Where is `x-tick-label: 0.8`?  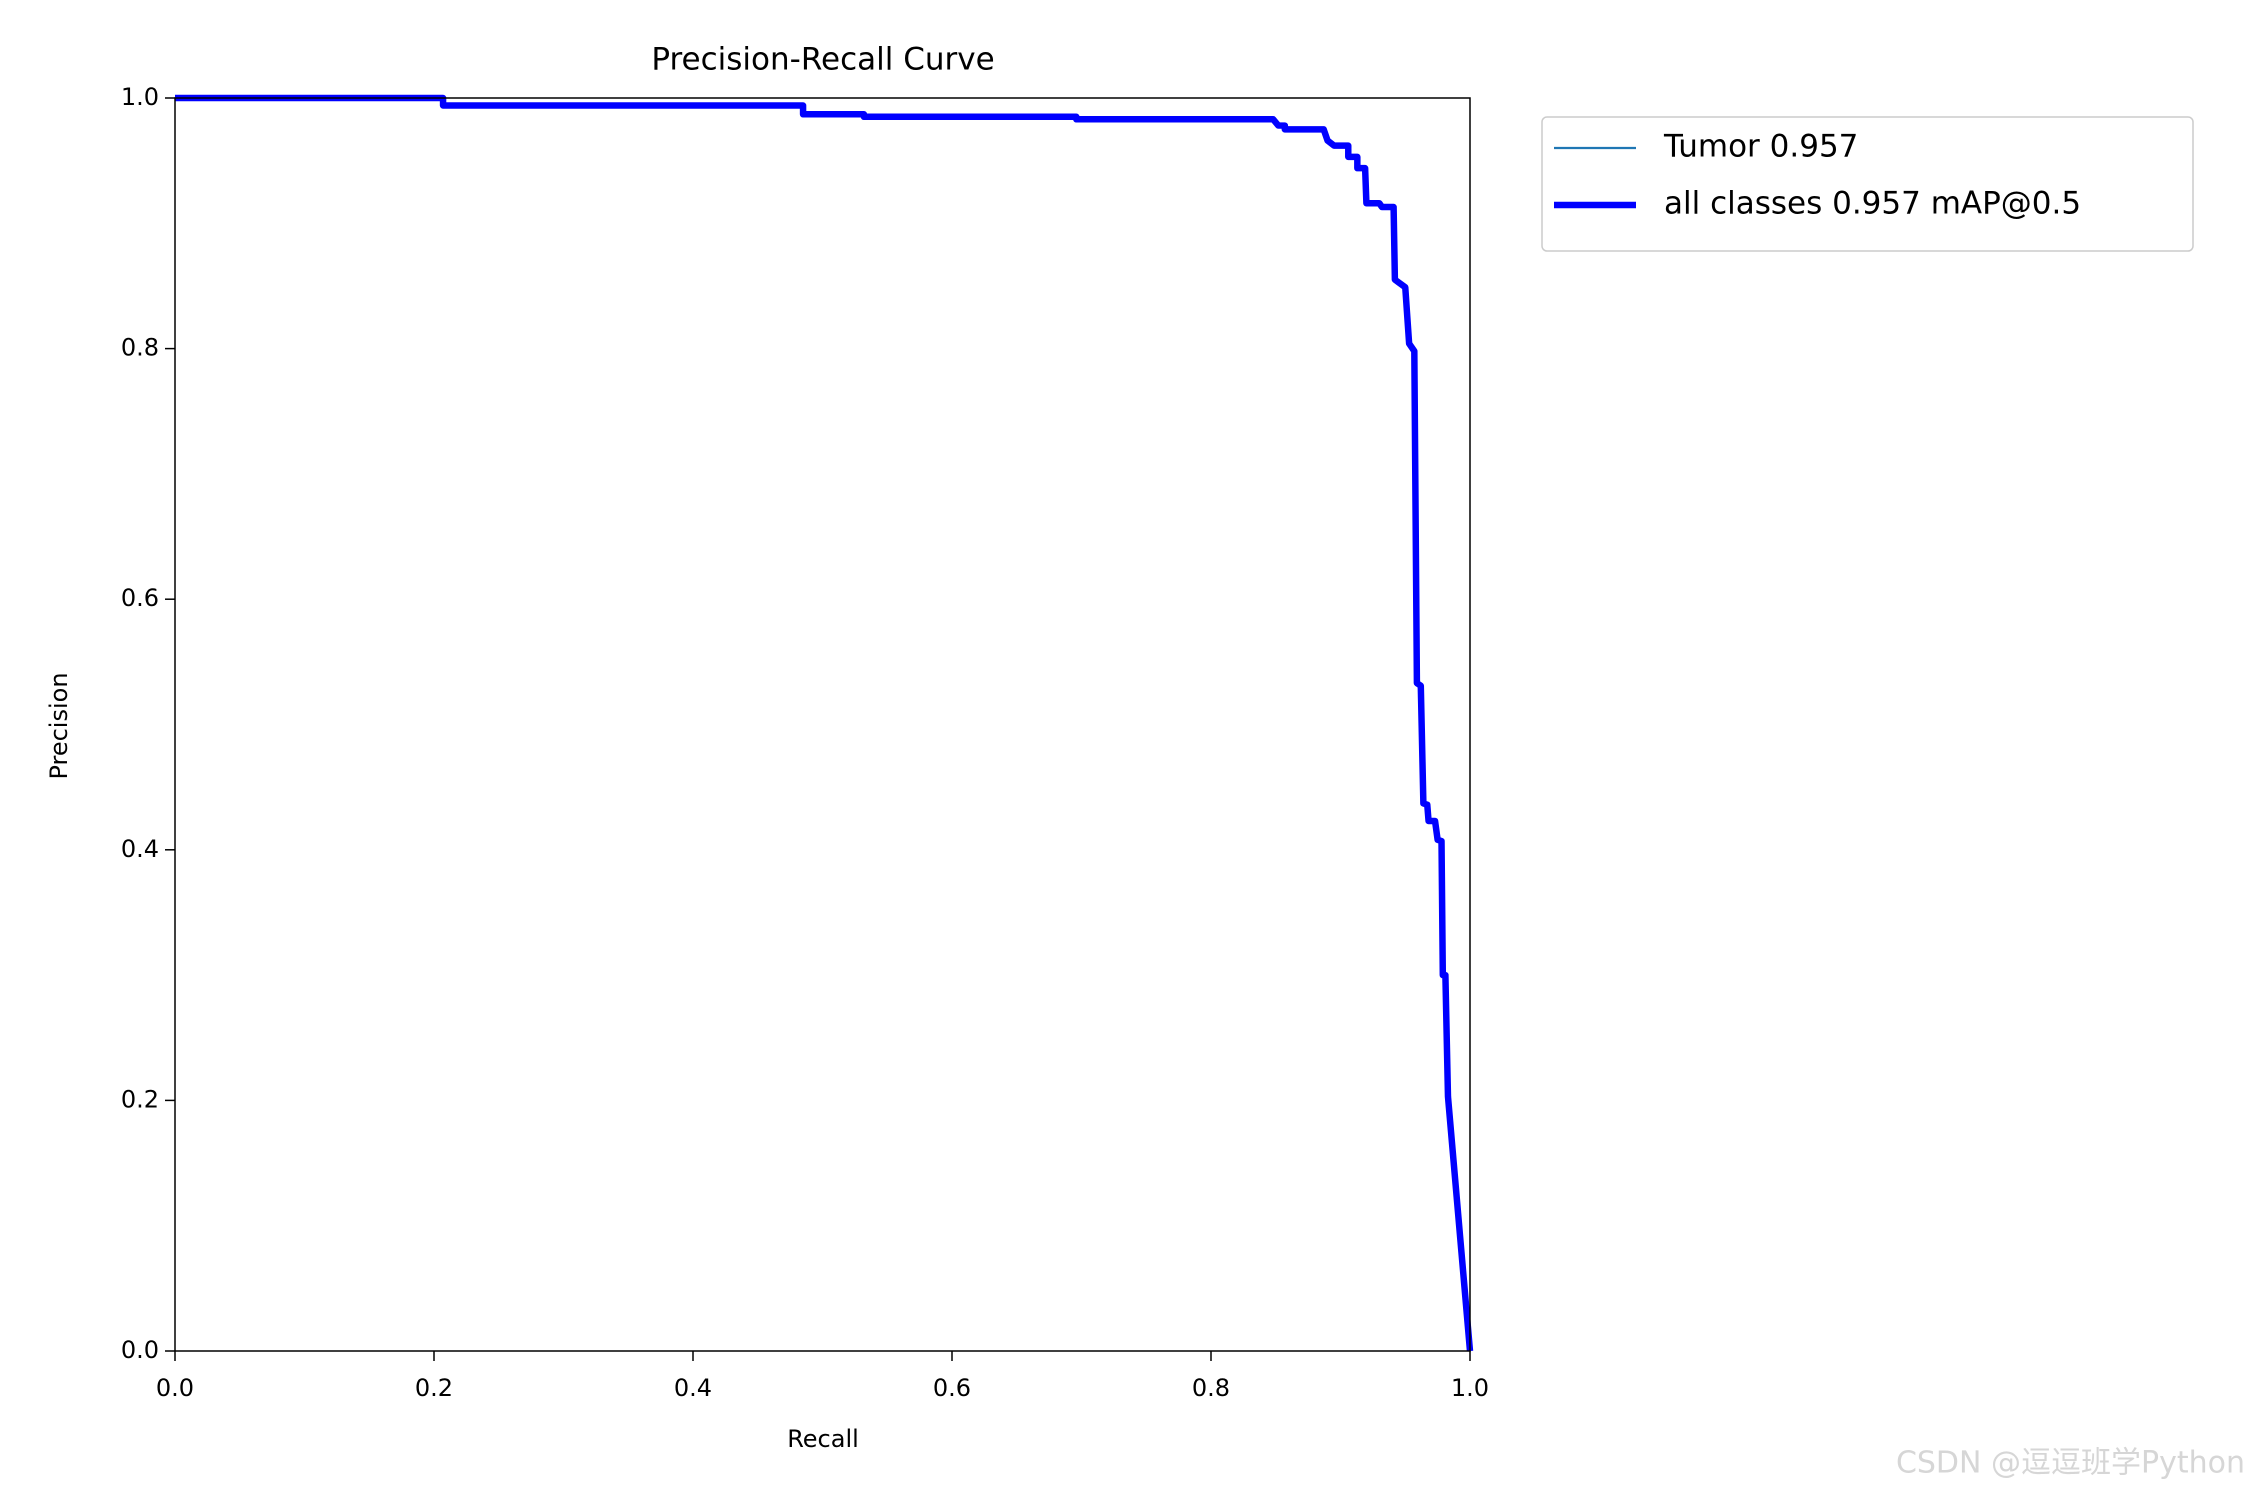 x-tick-label: 0.8 is located at coordinates (1211, 1388).